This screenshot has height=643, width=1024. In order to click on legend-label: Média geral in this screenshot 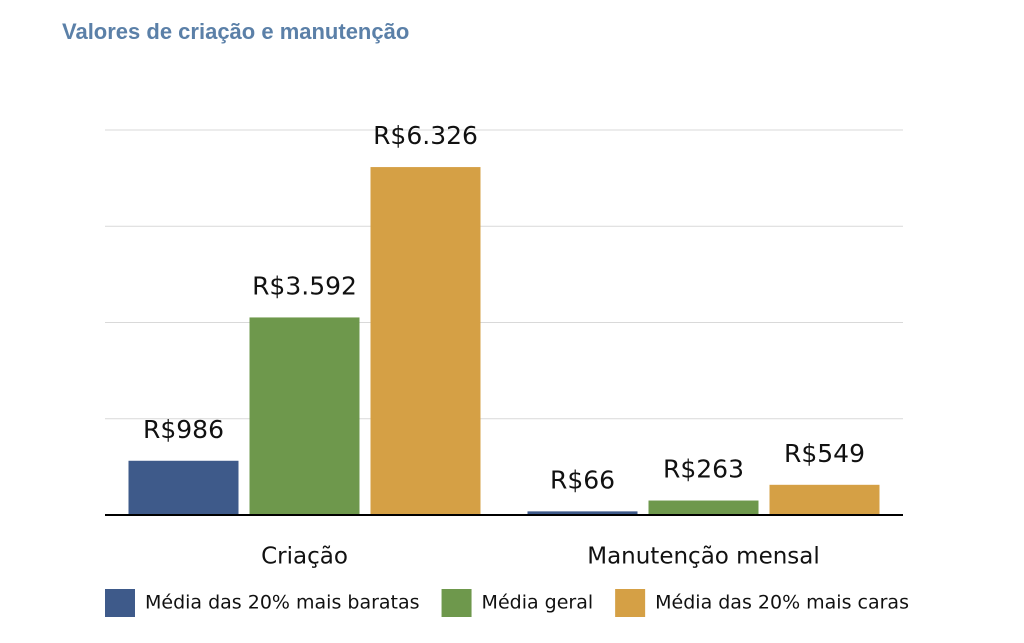, I will do `click(538, 603)`.